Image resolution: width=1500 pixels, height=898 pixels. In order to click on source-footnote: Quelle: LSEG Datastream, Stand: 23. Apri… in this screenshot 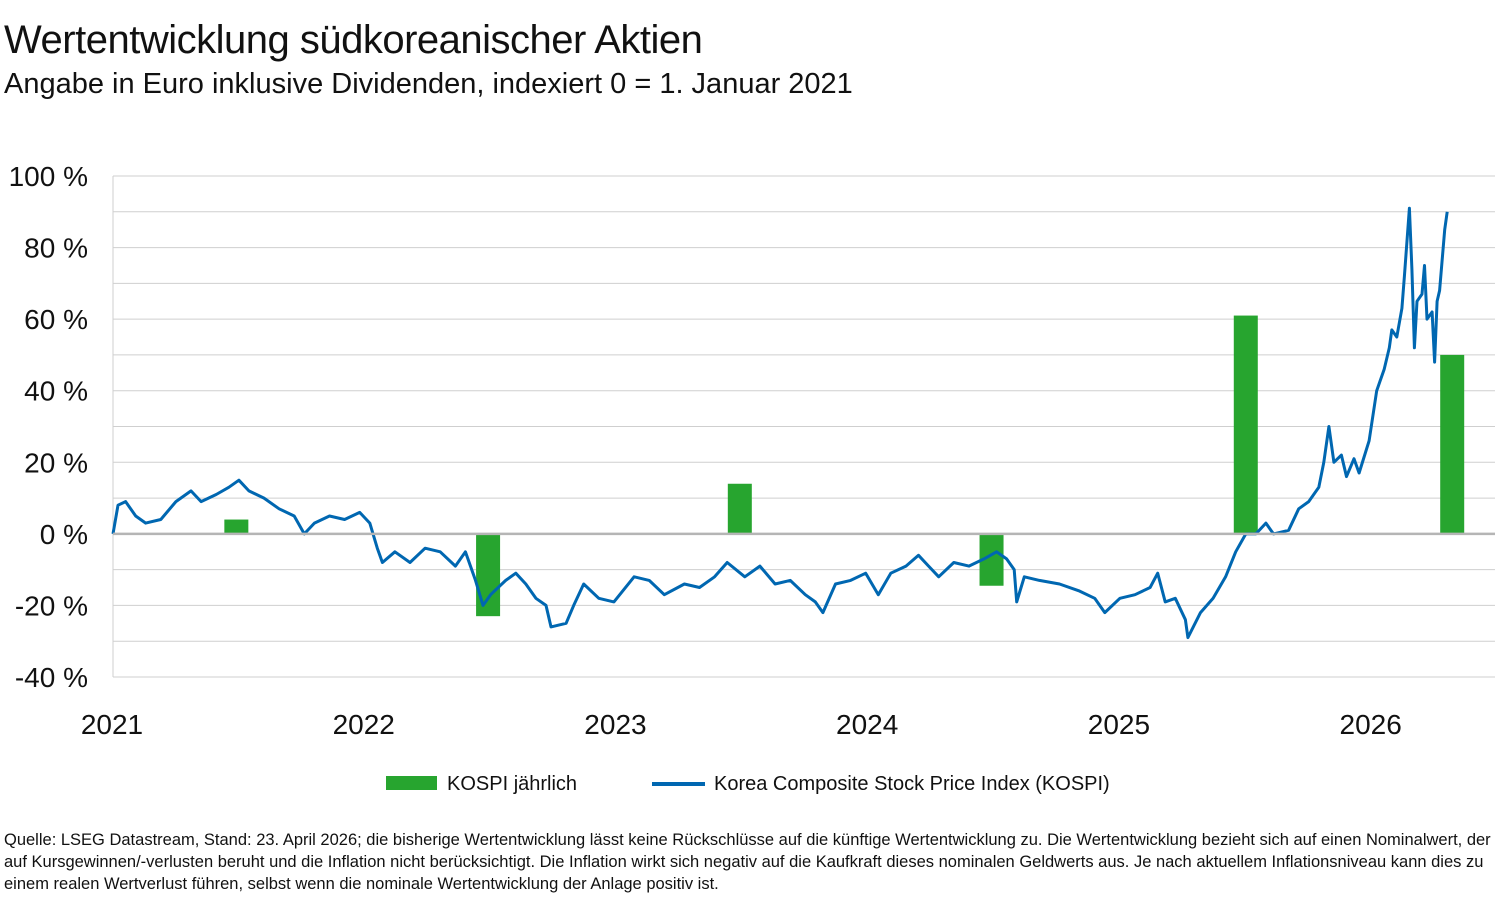, I will do `click(747, 862)`.